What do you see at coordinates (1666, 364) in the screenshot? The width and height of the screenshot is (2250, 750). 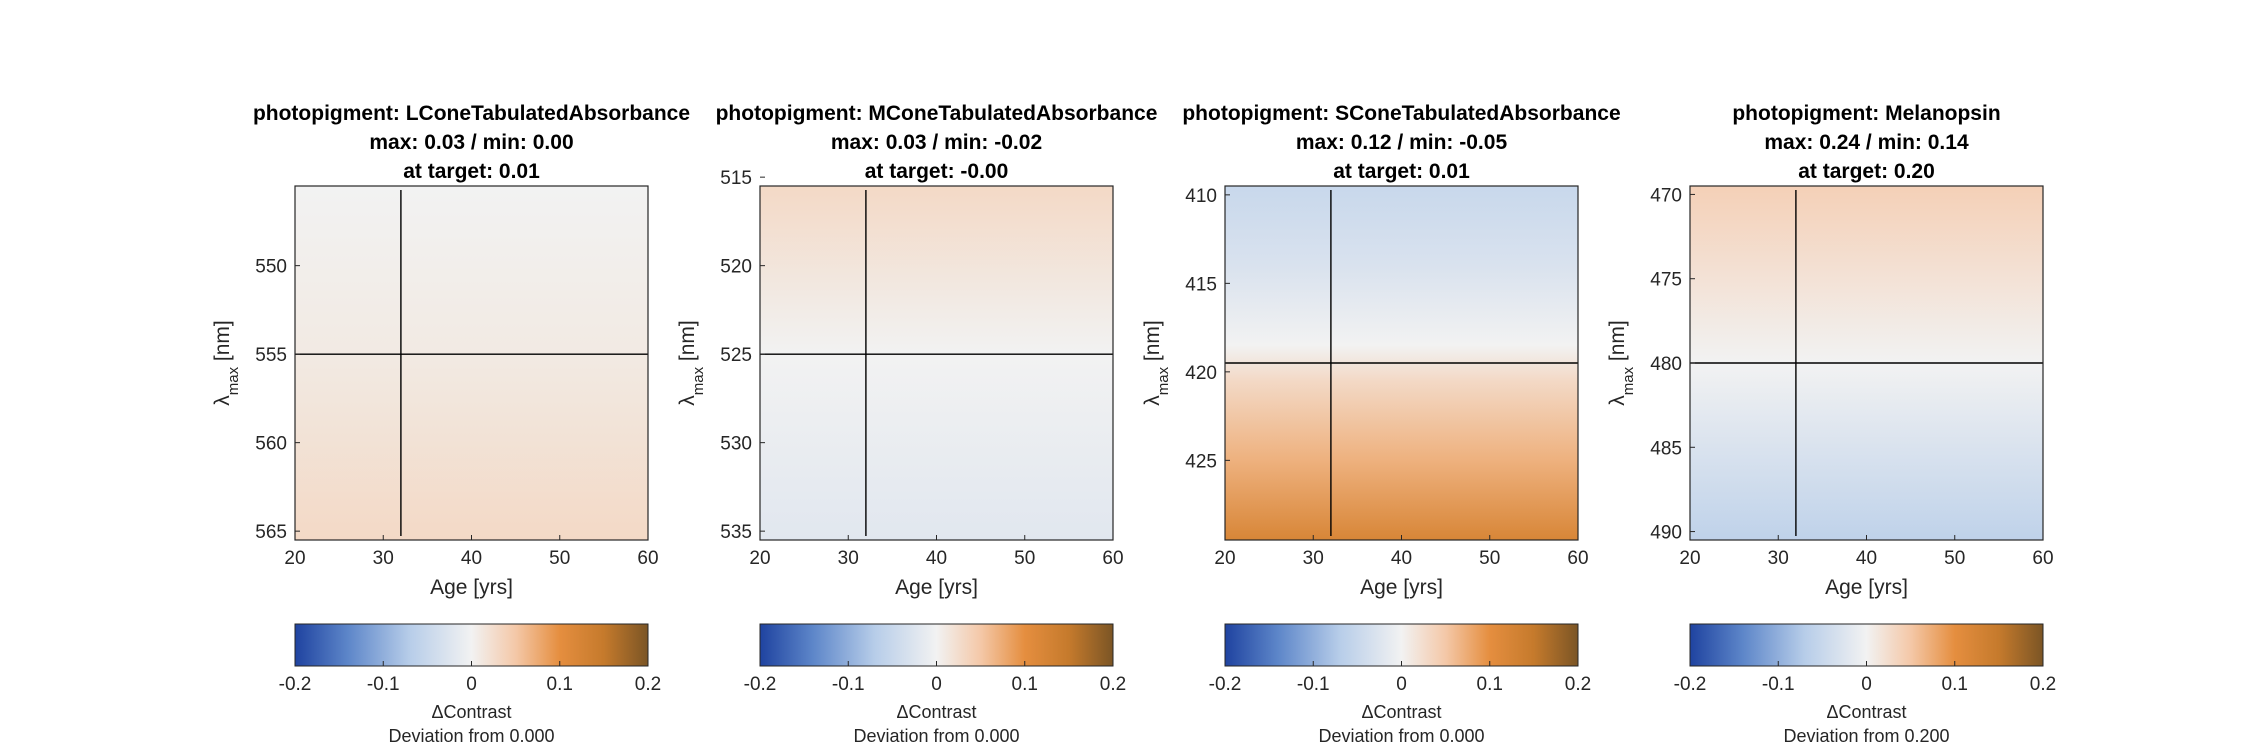 I see `y-tick-label: 480` at bounding box center [1666, 364].